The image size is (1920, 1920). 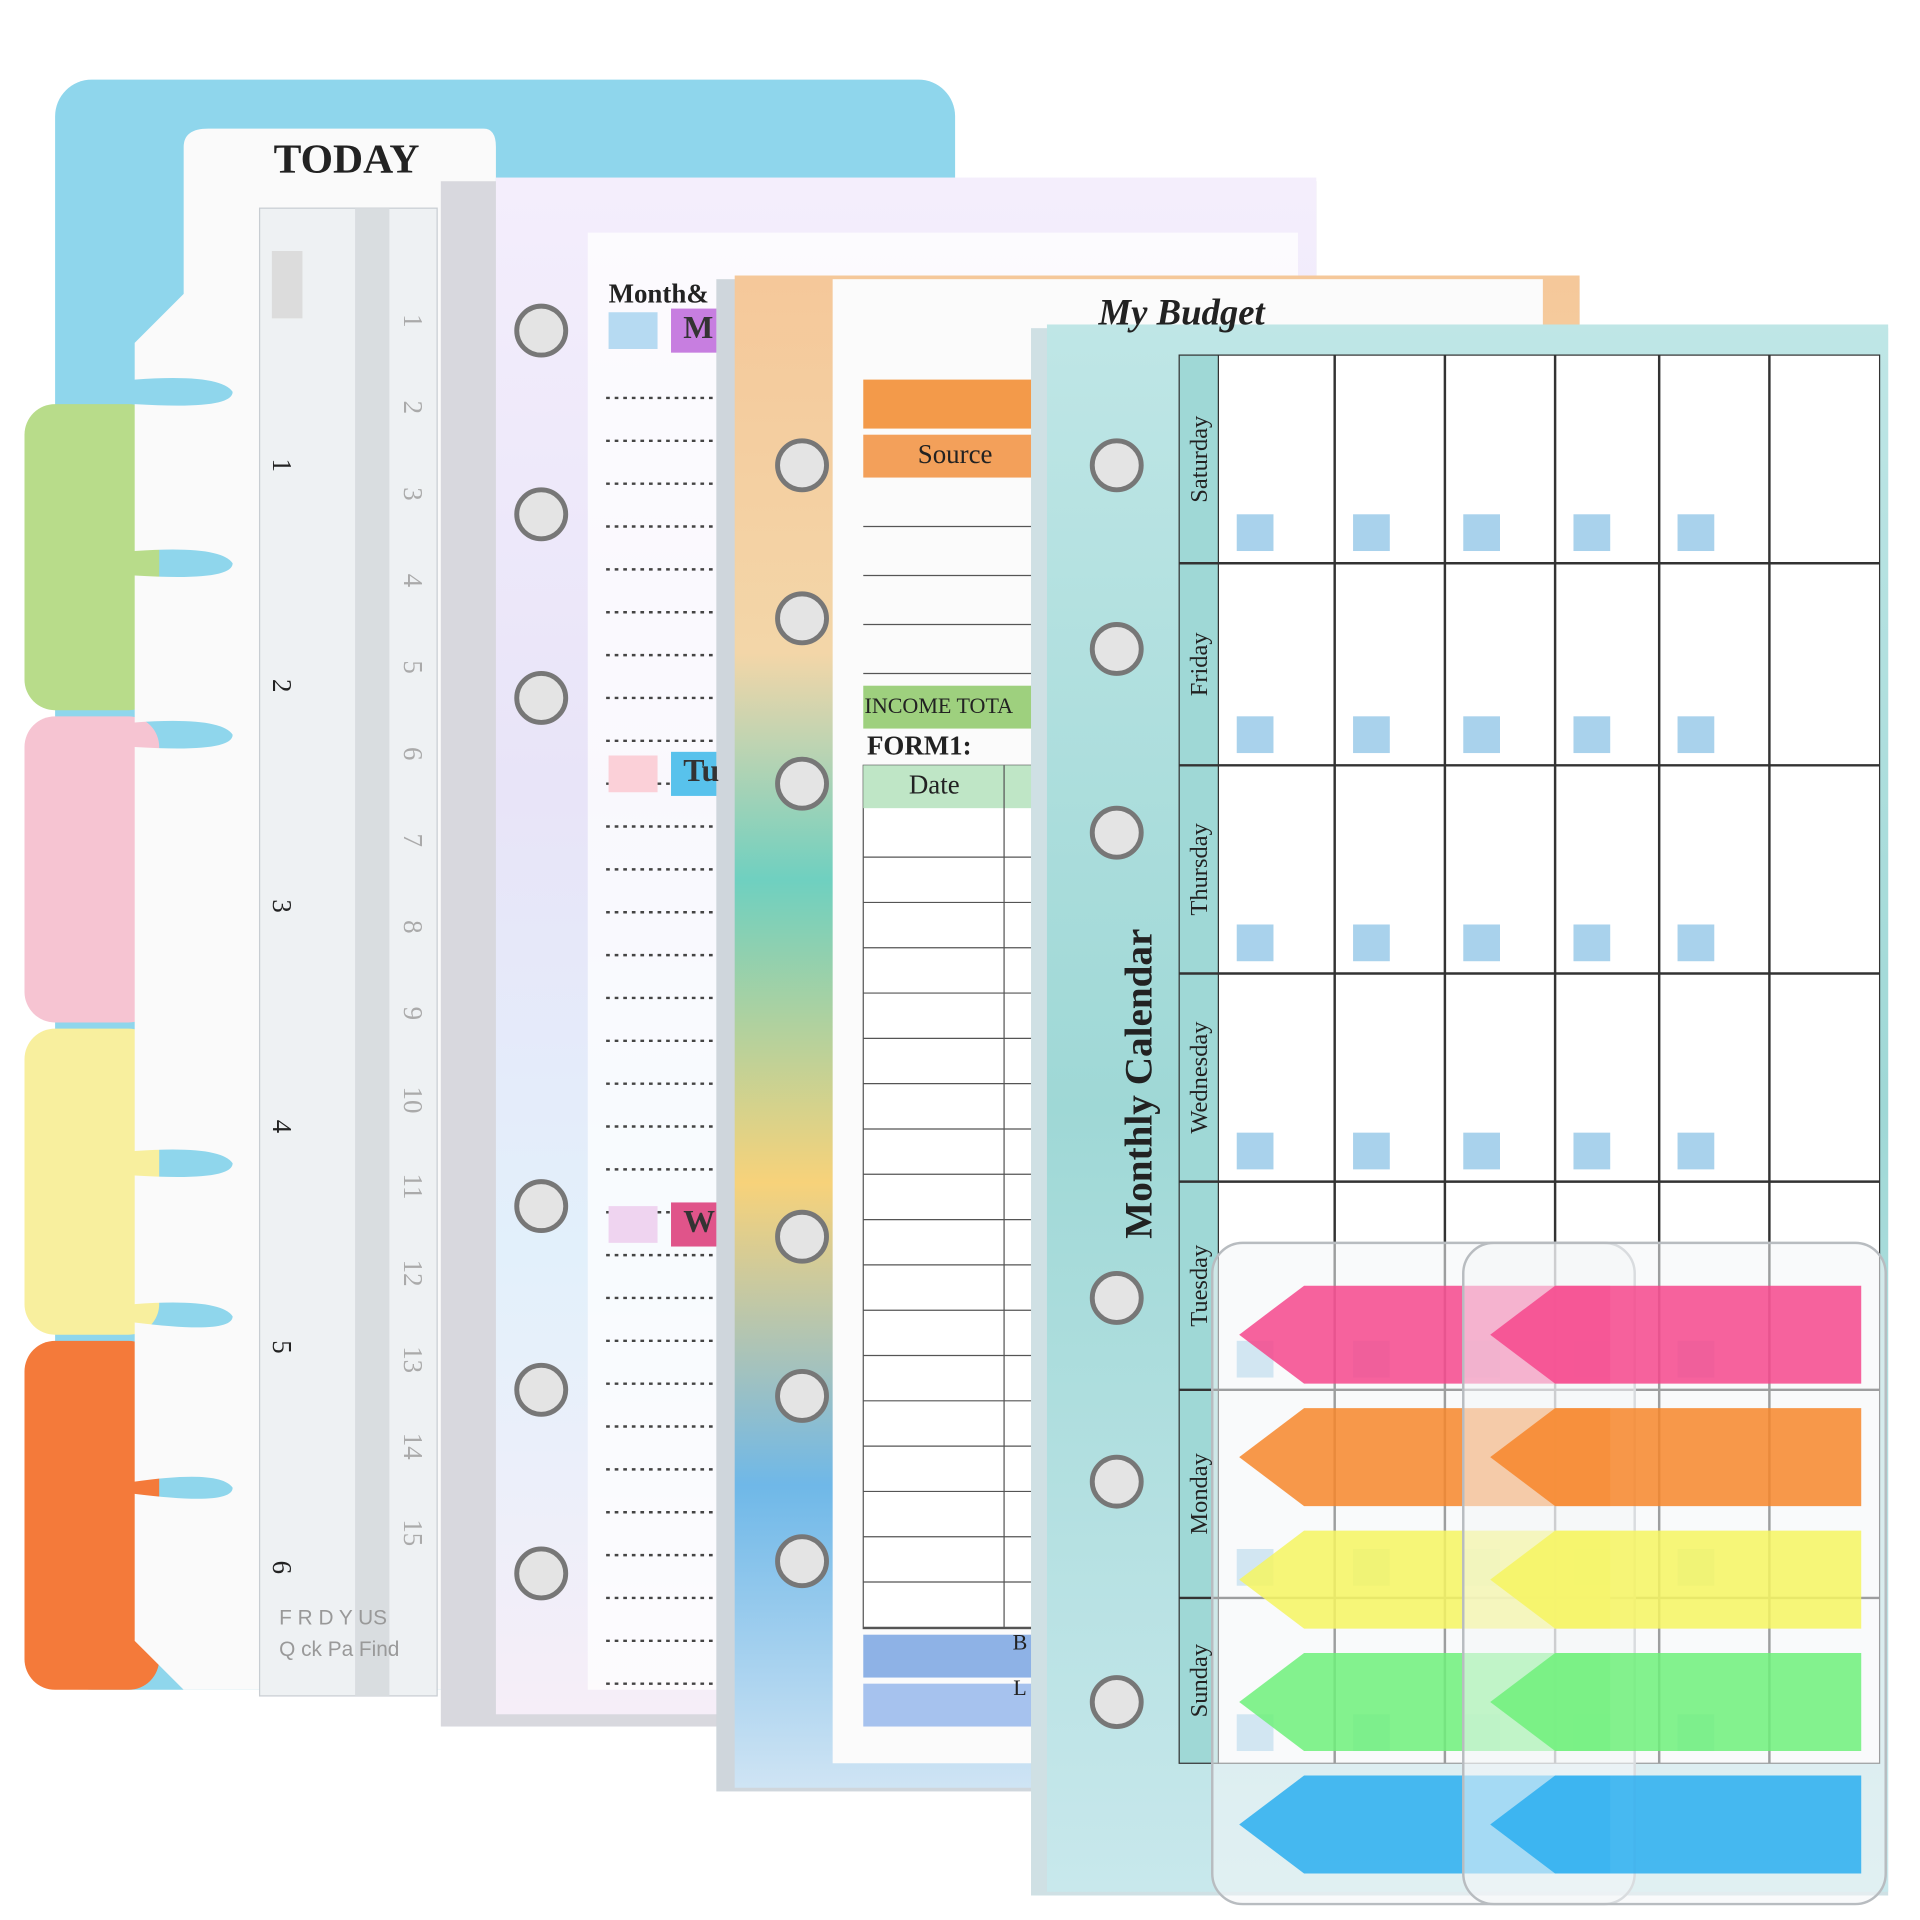 I want to click on day-label: Sunday, so click(x=1199, y=1680).